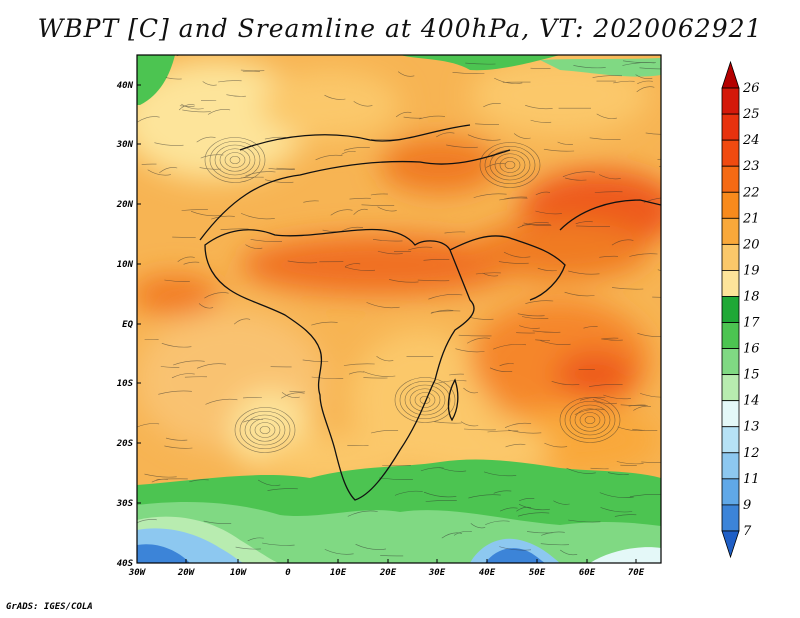  What do you see at coordinates (747, 531) in the screenshot?
I see `colorbar-label: 7` at bounding box center [747, 531].